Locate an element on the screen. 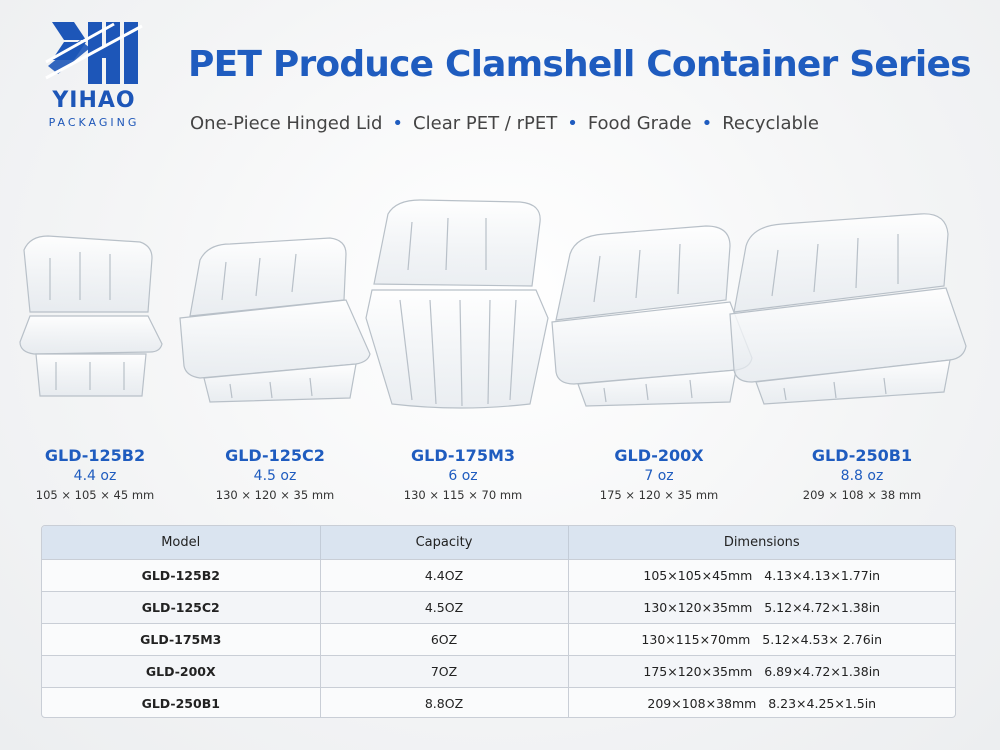 The height and width of the screenshot is (750, 1000). product-image-gld-175m3 is located at coordinates (457, 304).